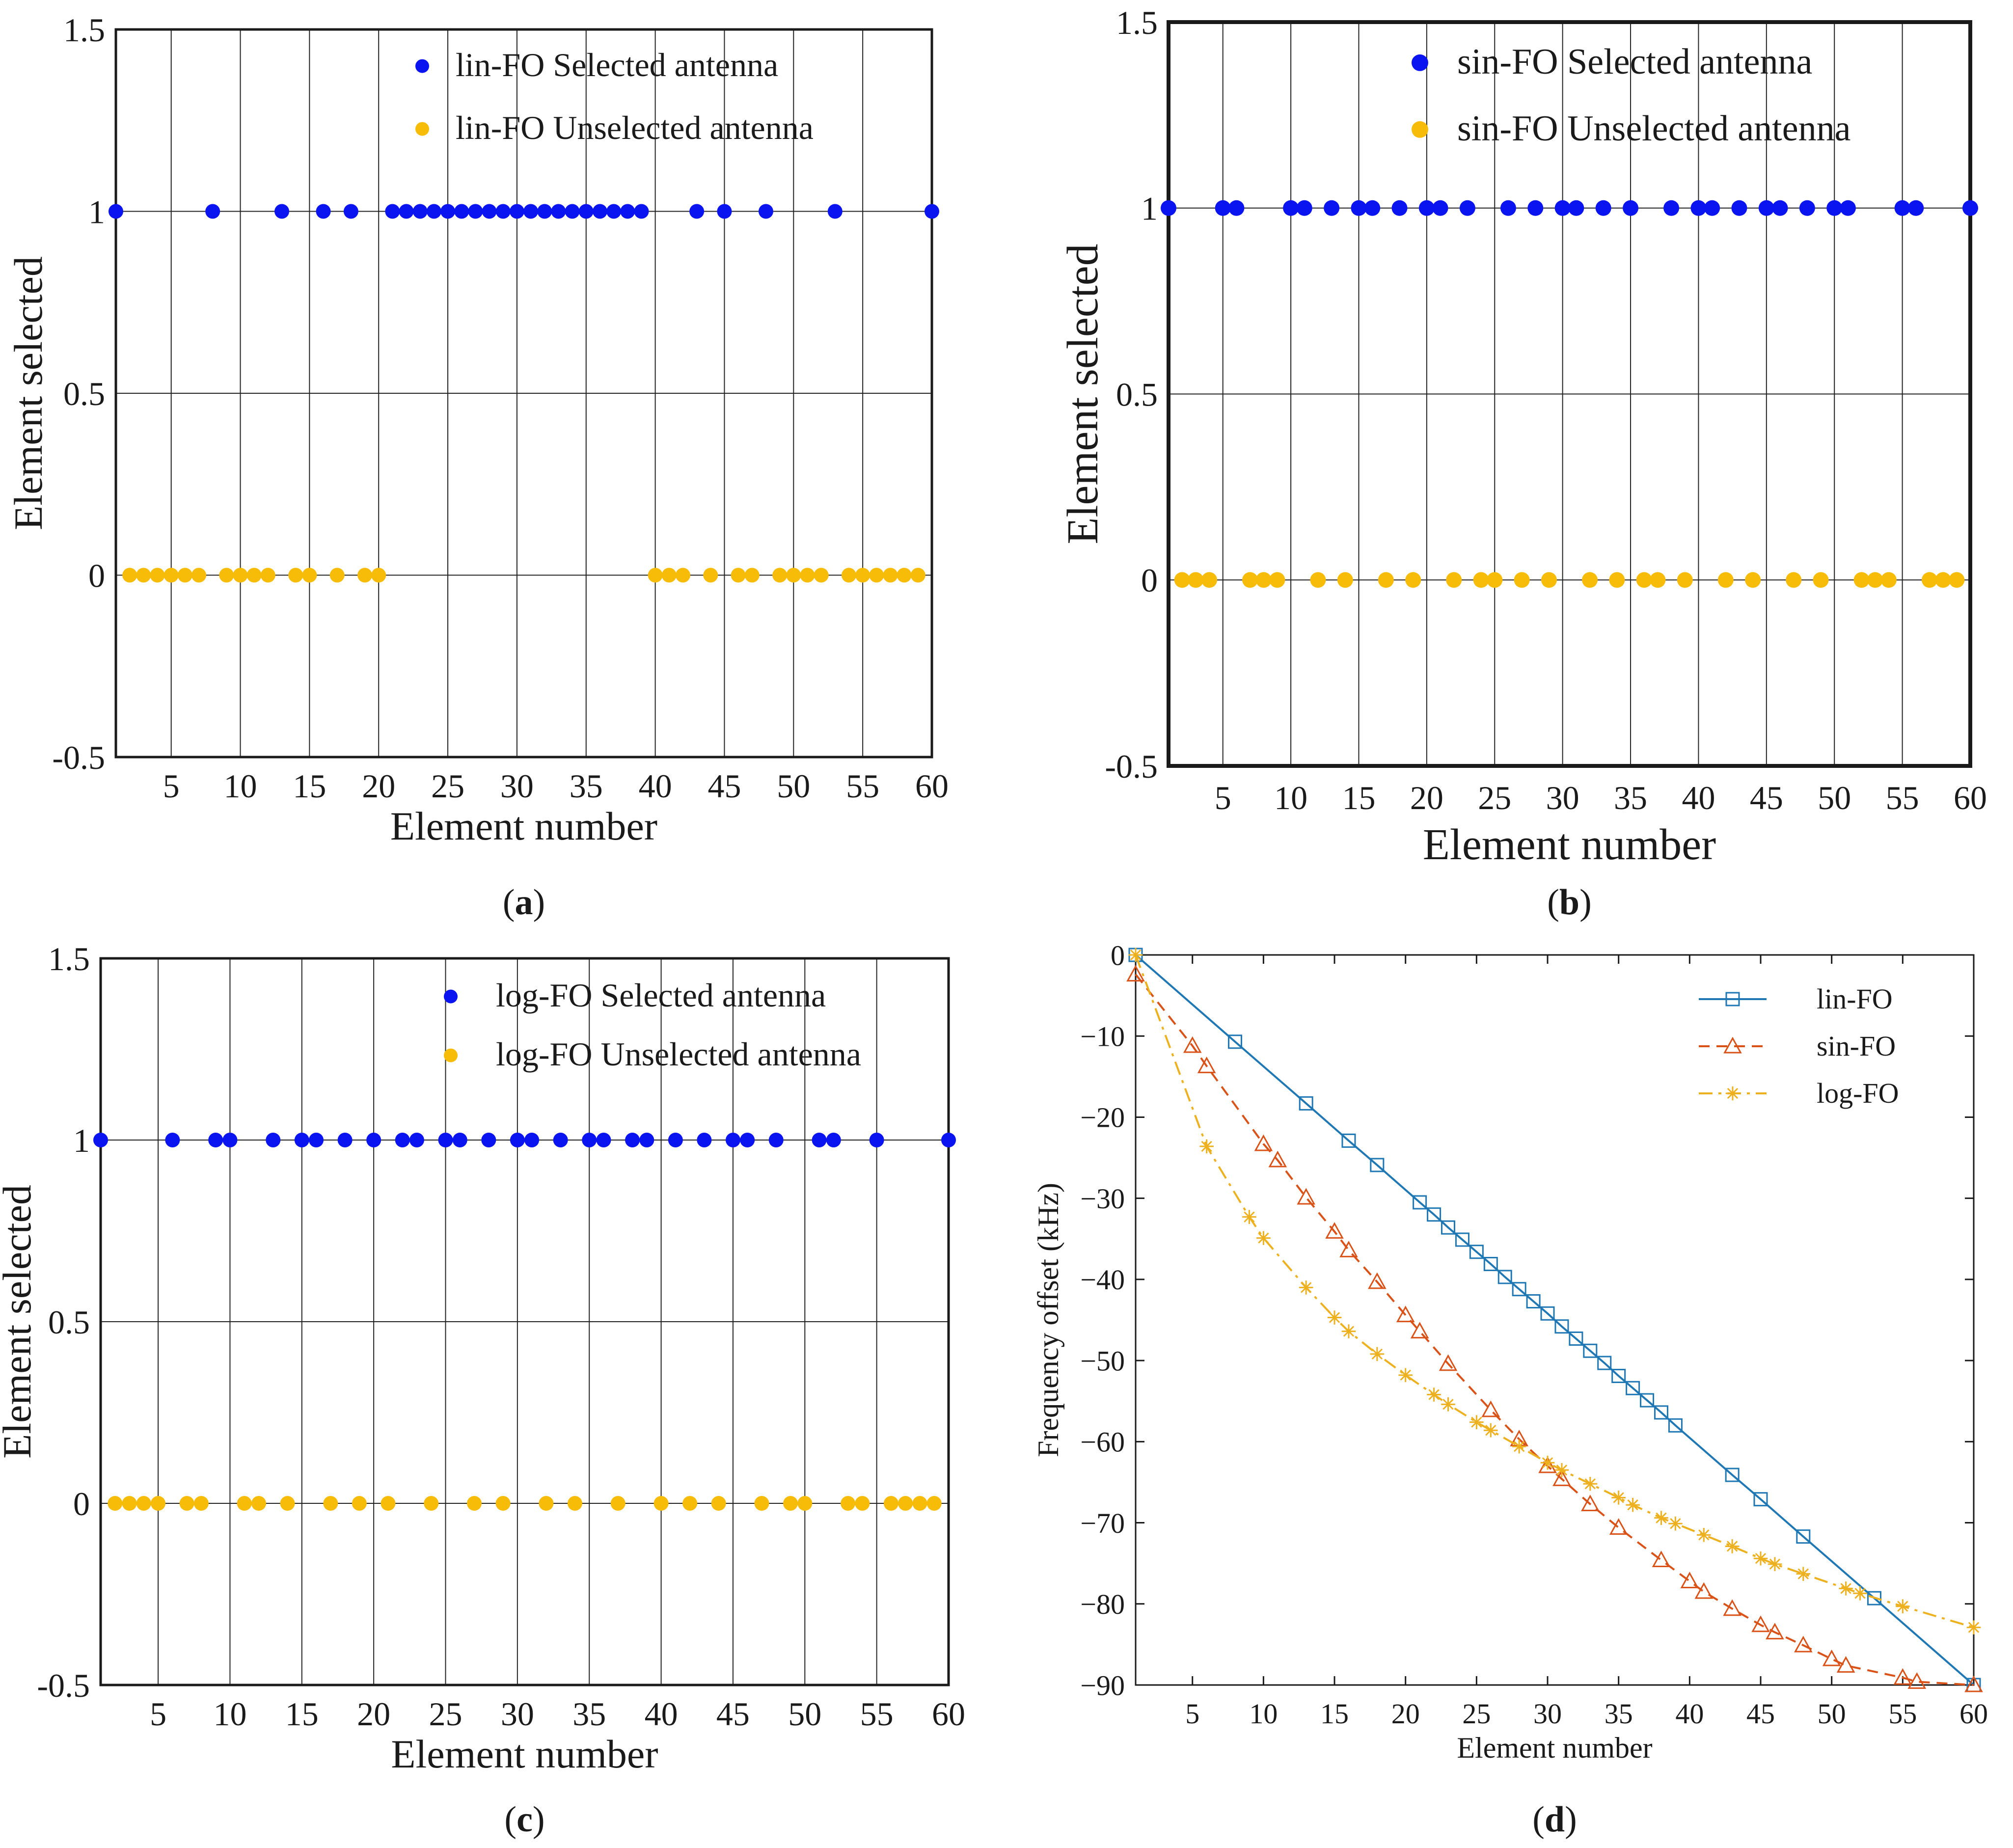  What do you see at coordinates (1856, 1046) in the screenshot?
I see `legend-label: sin-FO` at bounding box center [1856, 1046].